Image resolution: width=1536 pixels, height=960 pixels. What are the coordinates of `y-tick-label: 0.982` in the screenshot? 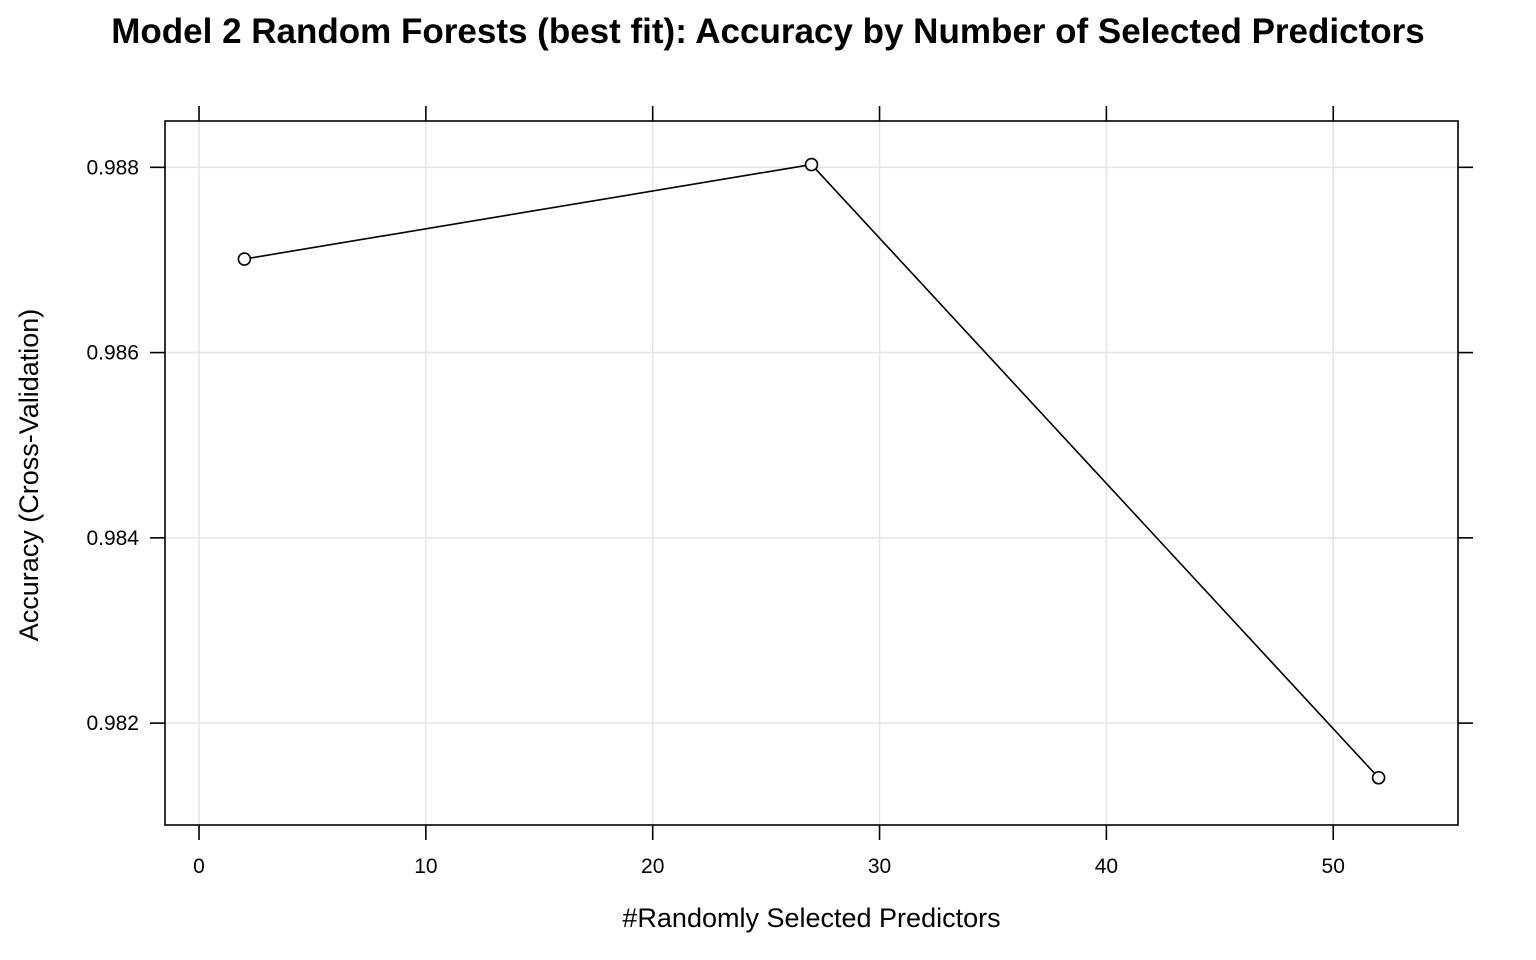 It's located at (112, 723).